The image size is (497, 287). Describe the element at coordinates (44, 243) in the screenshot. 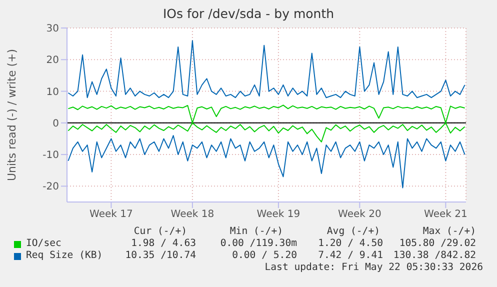

I see `legend-label: IO/sec` at that location.